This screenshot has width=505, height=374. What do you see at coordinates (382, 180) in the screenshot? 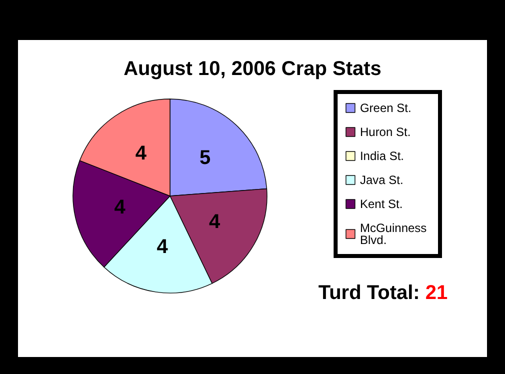
I see `legend-label: Java St.` at bounding box center [382, 180].